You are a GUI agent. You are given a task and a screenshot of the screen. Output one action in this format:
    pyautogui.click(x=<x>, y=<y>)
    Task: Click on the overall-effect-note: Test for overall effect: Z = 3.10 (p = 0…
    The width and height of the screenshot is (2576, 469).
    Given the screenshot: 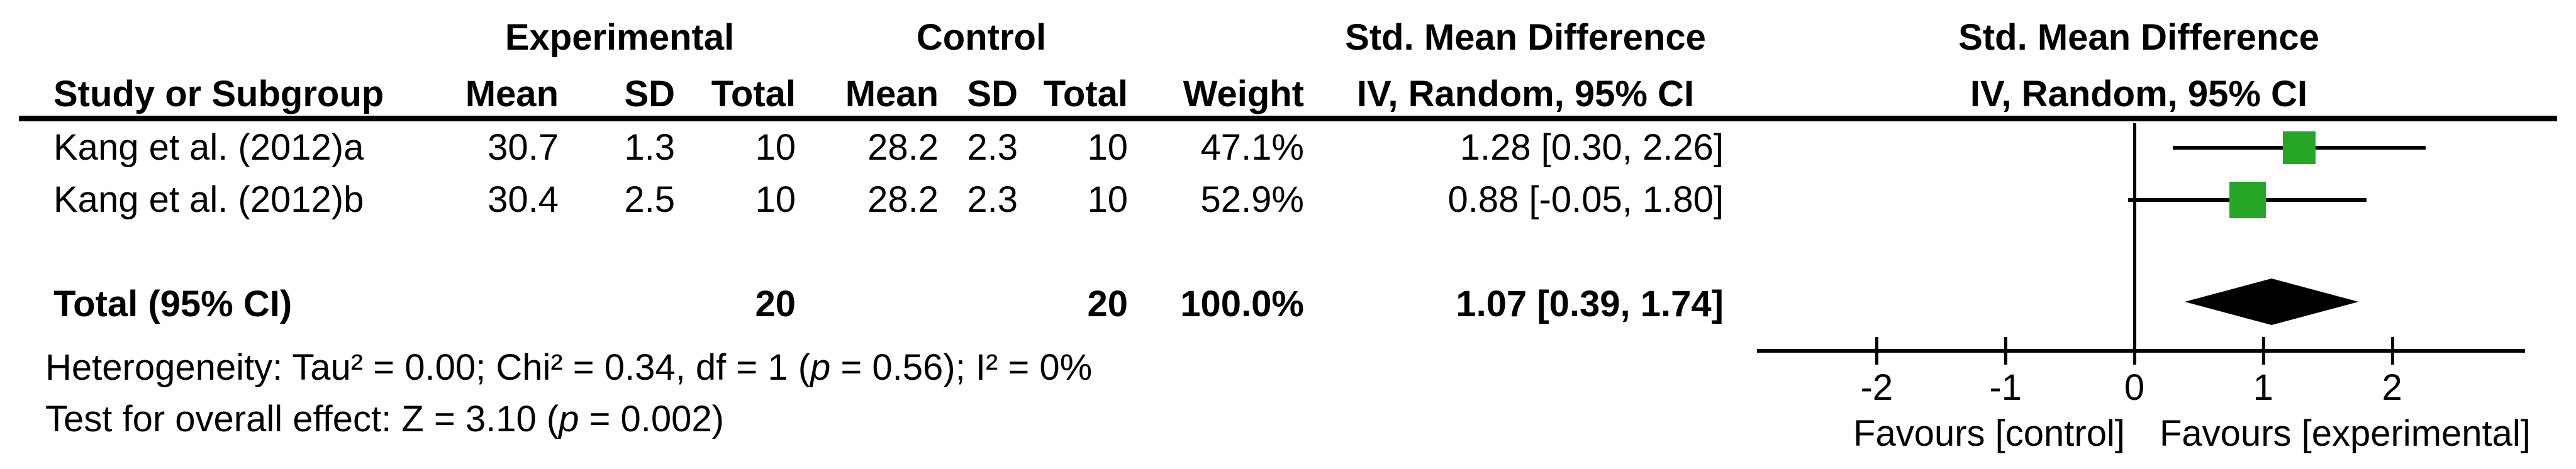 What is the action you would take?
    pyautogui.click(x=384, y=419)
    